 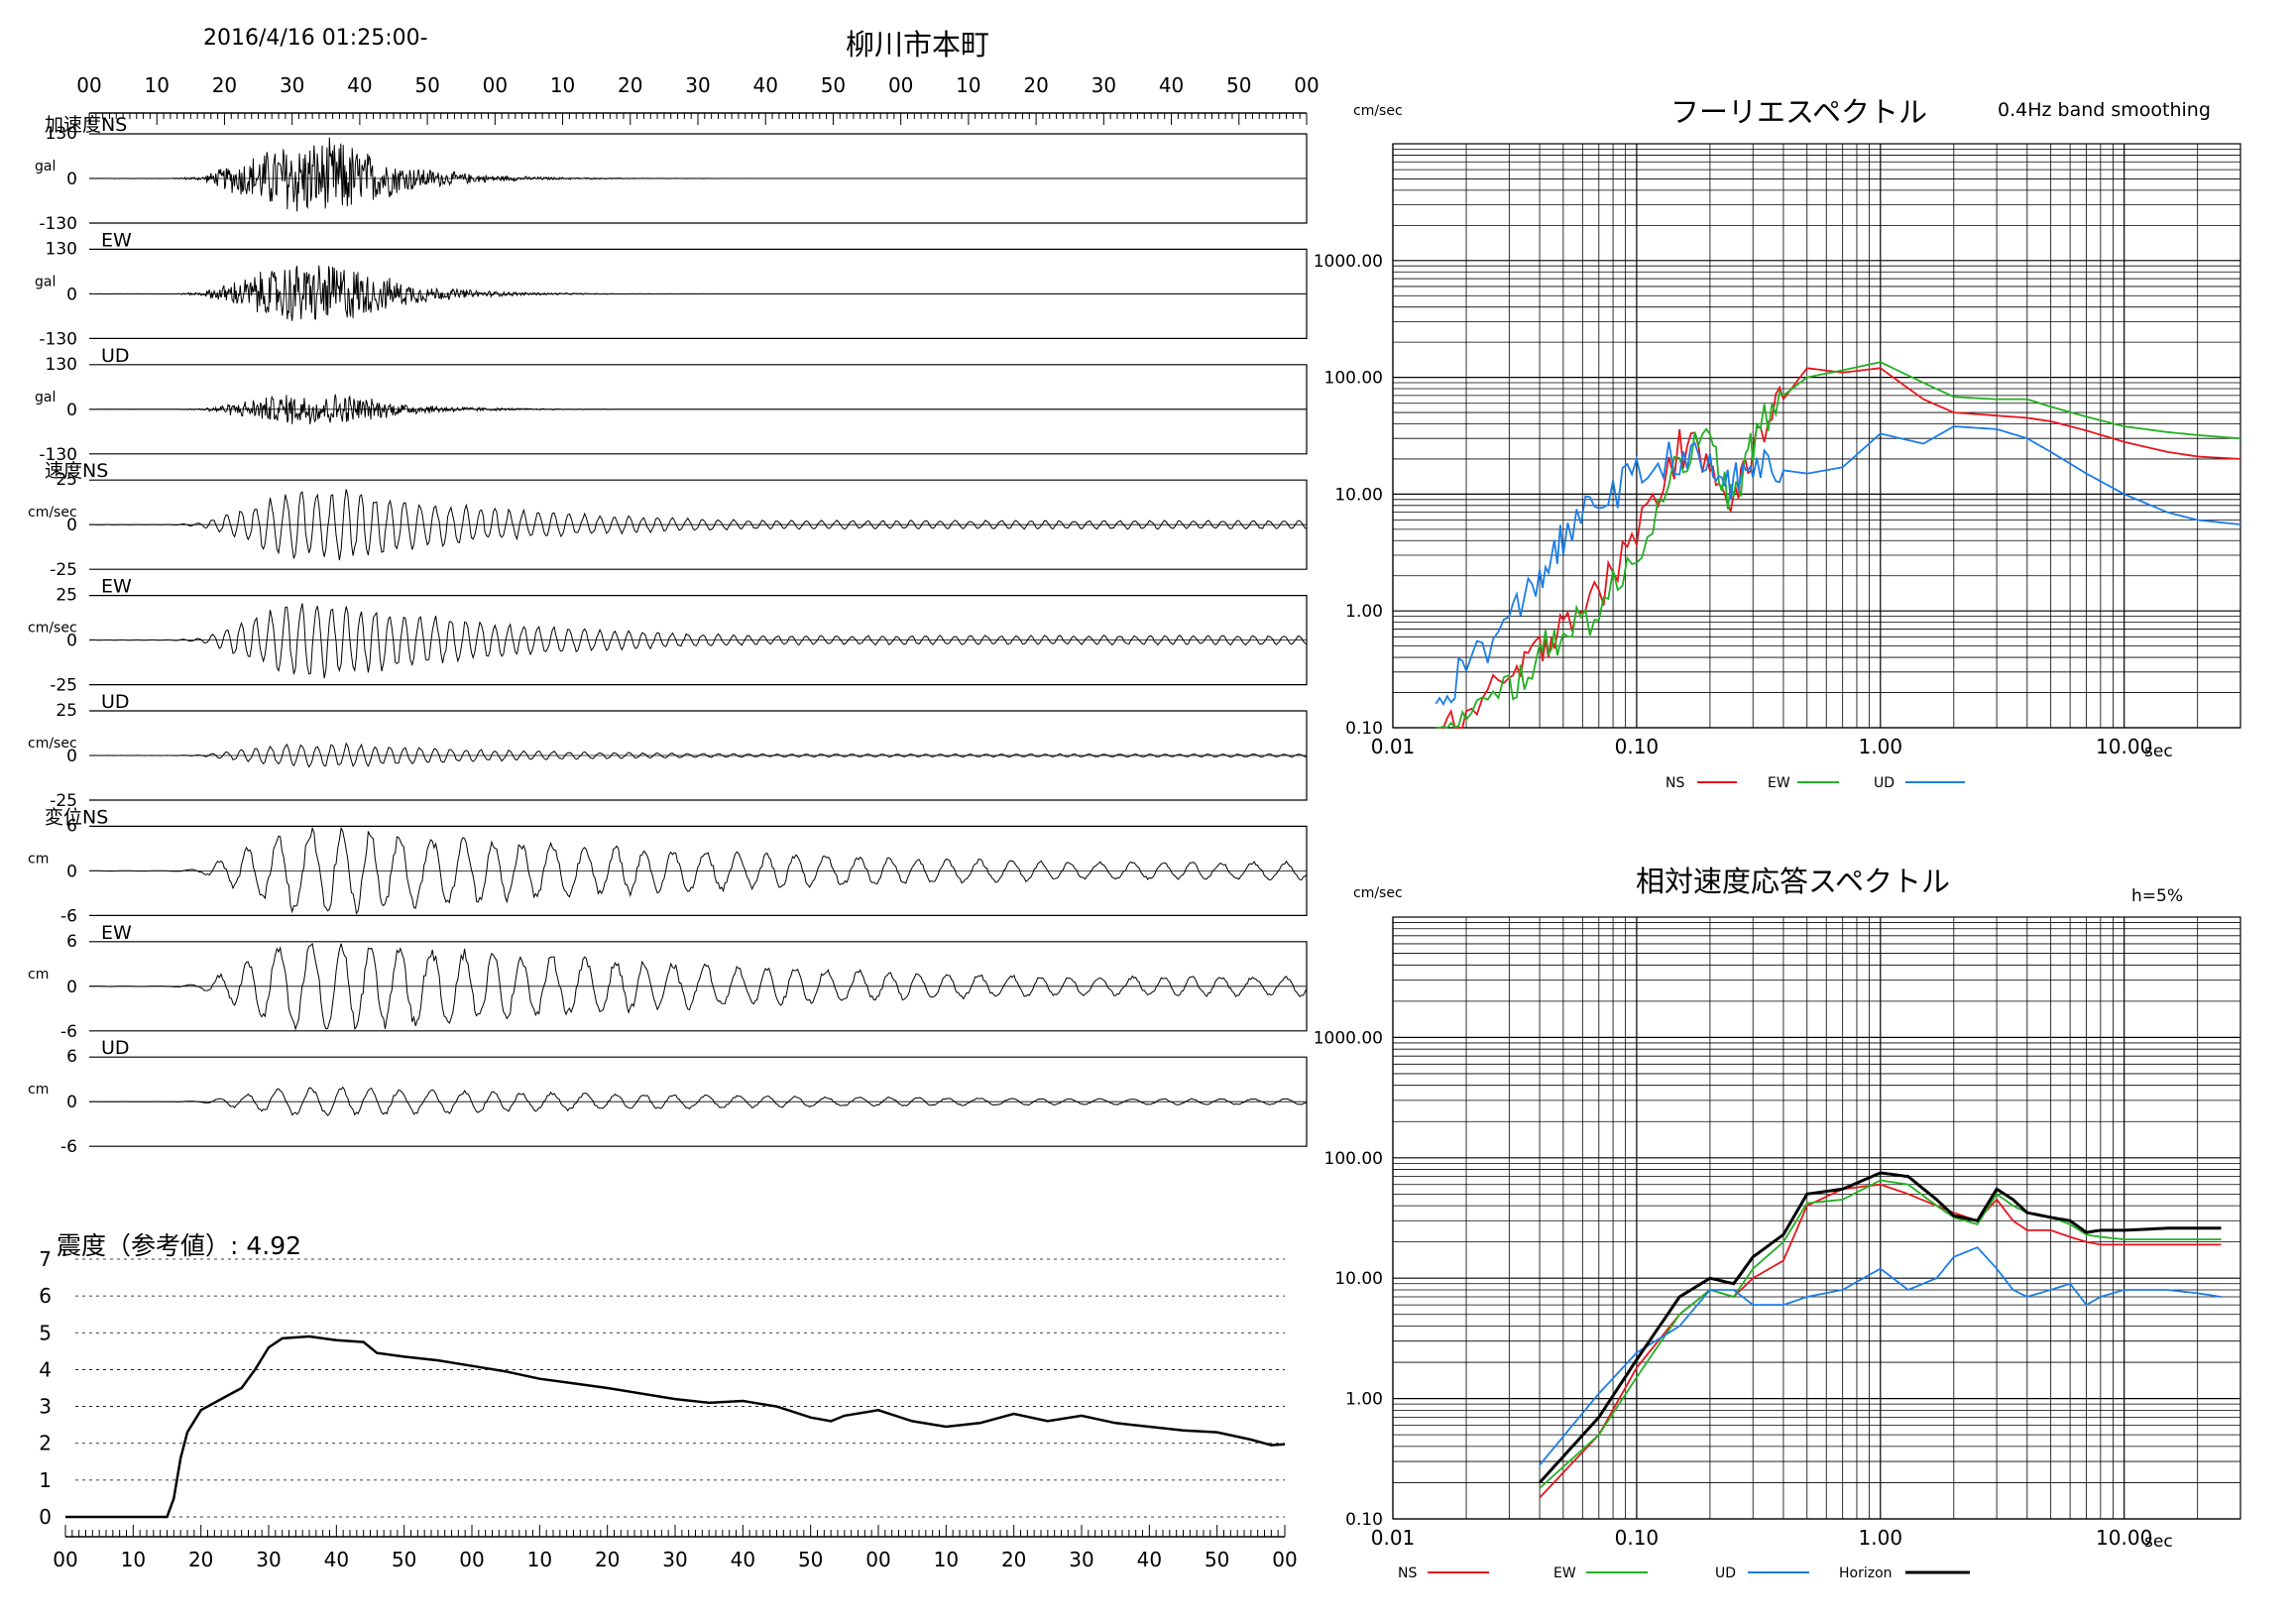 I want to click on response-series-ud, so click(x=1880, y=1356).